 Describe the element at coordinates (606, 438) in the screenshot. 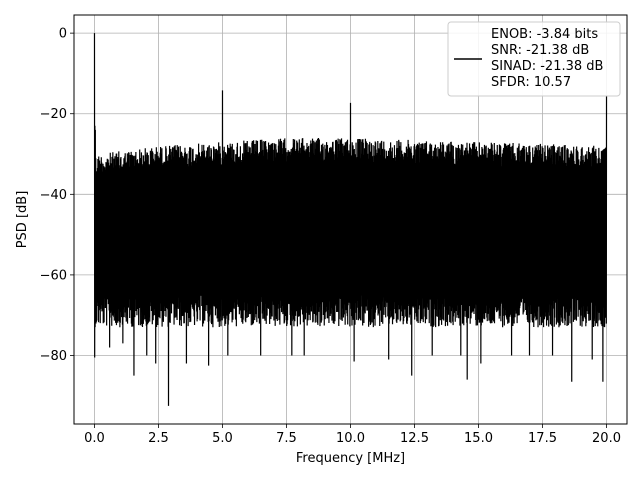

I see `x-tick-label: 20.0` at that location.